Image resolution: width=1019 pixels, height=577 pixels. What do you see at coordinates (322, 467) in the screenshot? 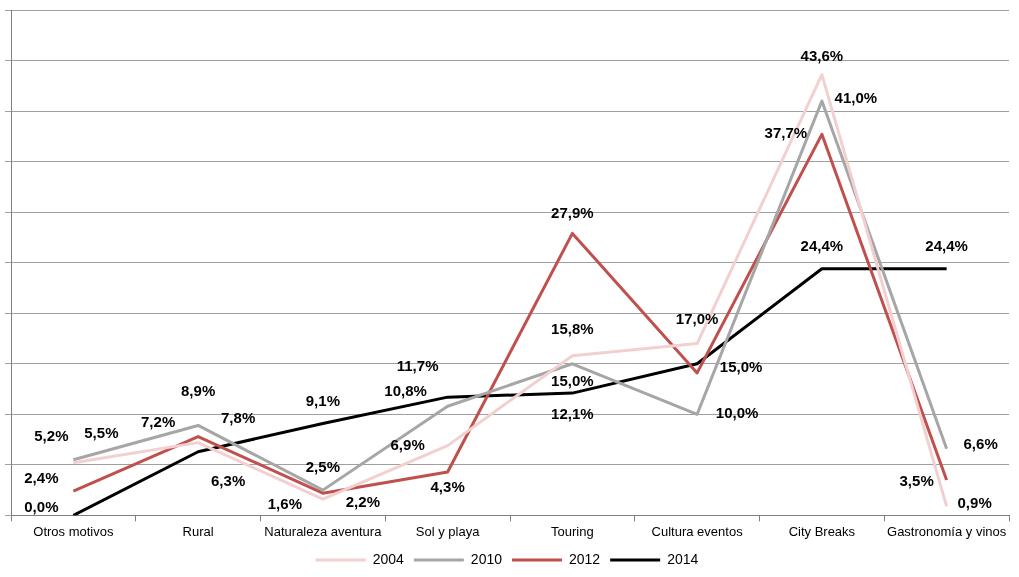
I see `data-label: 2,5%` at bounding box center [322, 467].